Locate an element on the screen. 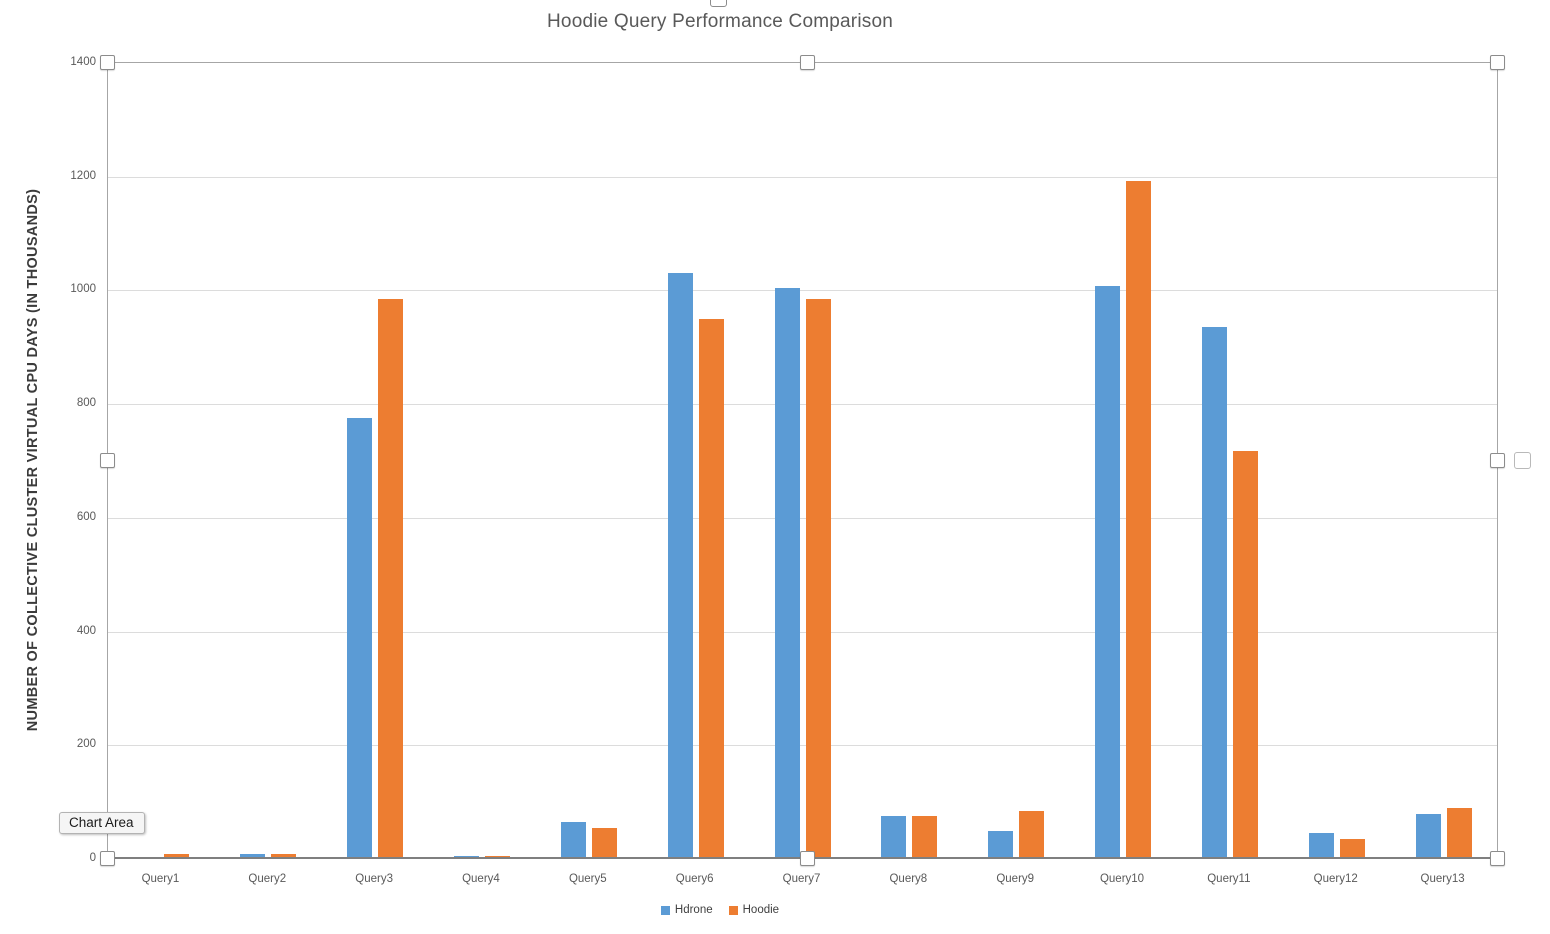 This screenshot has height=934, width=1550. chart-title: Hoodie Query Performance Comparison is located at coordinates (720, 21).